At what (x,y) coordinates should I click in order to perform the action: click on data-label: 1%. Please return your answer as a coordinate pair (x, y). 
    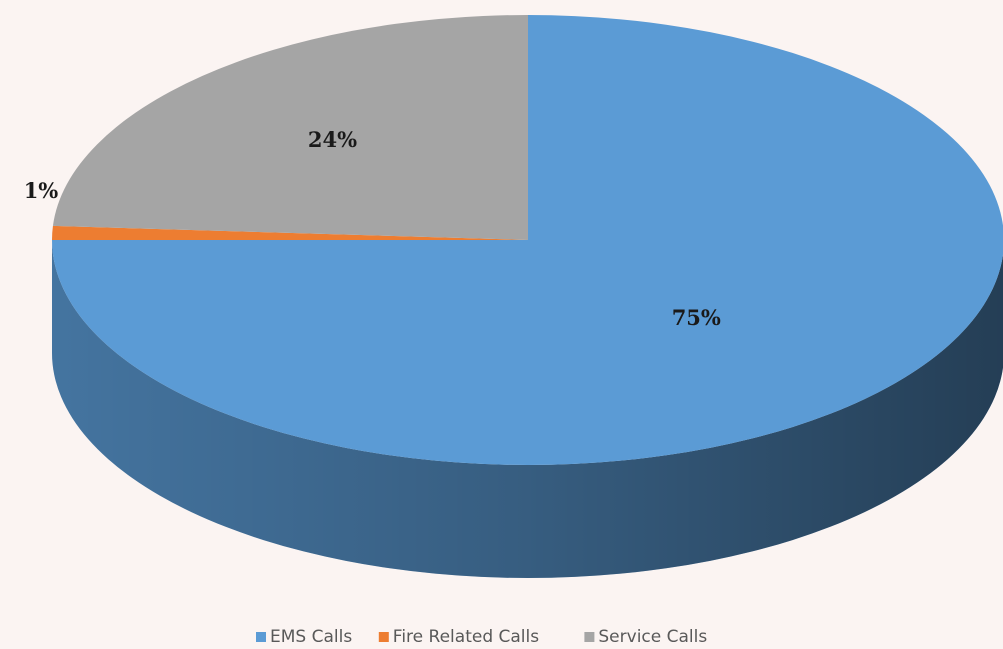
    Looking at the image, I should click on (41, 190).